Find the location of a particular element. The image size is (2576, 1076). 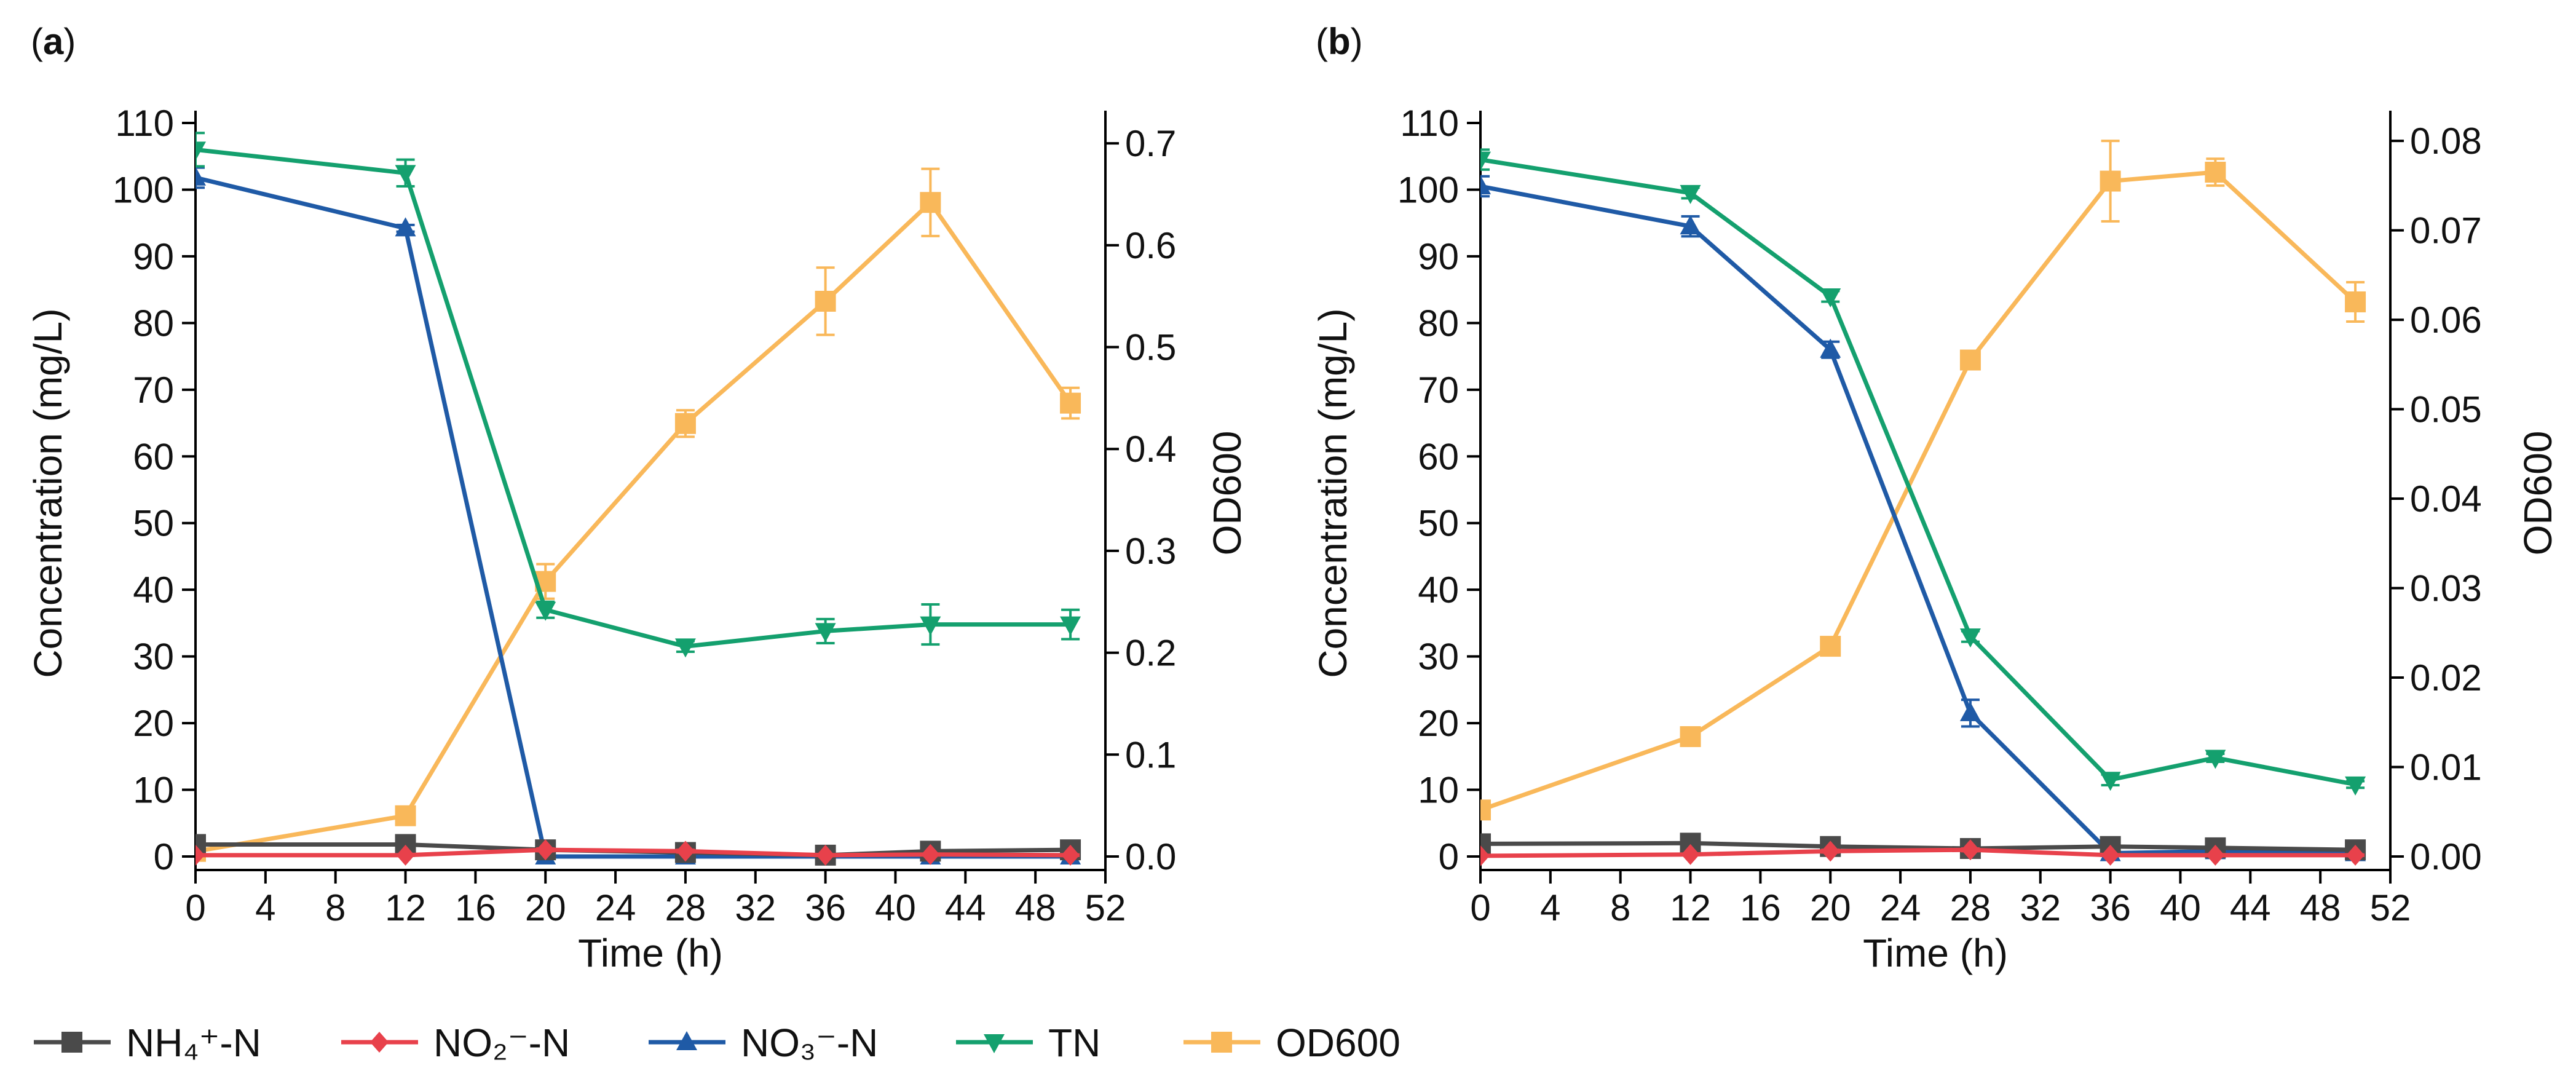

panel-a-y2-tick-label: 0.0 is located at coordinates (1151, 856).